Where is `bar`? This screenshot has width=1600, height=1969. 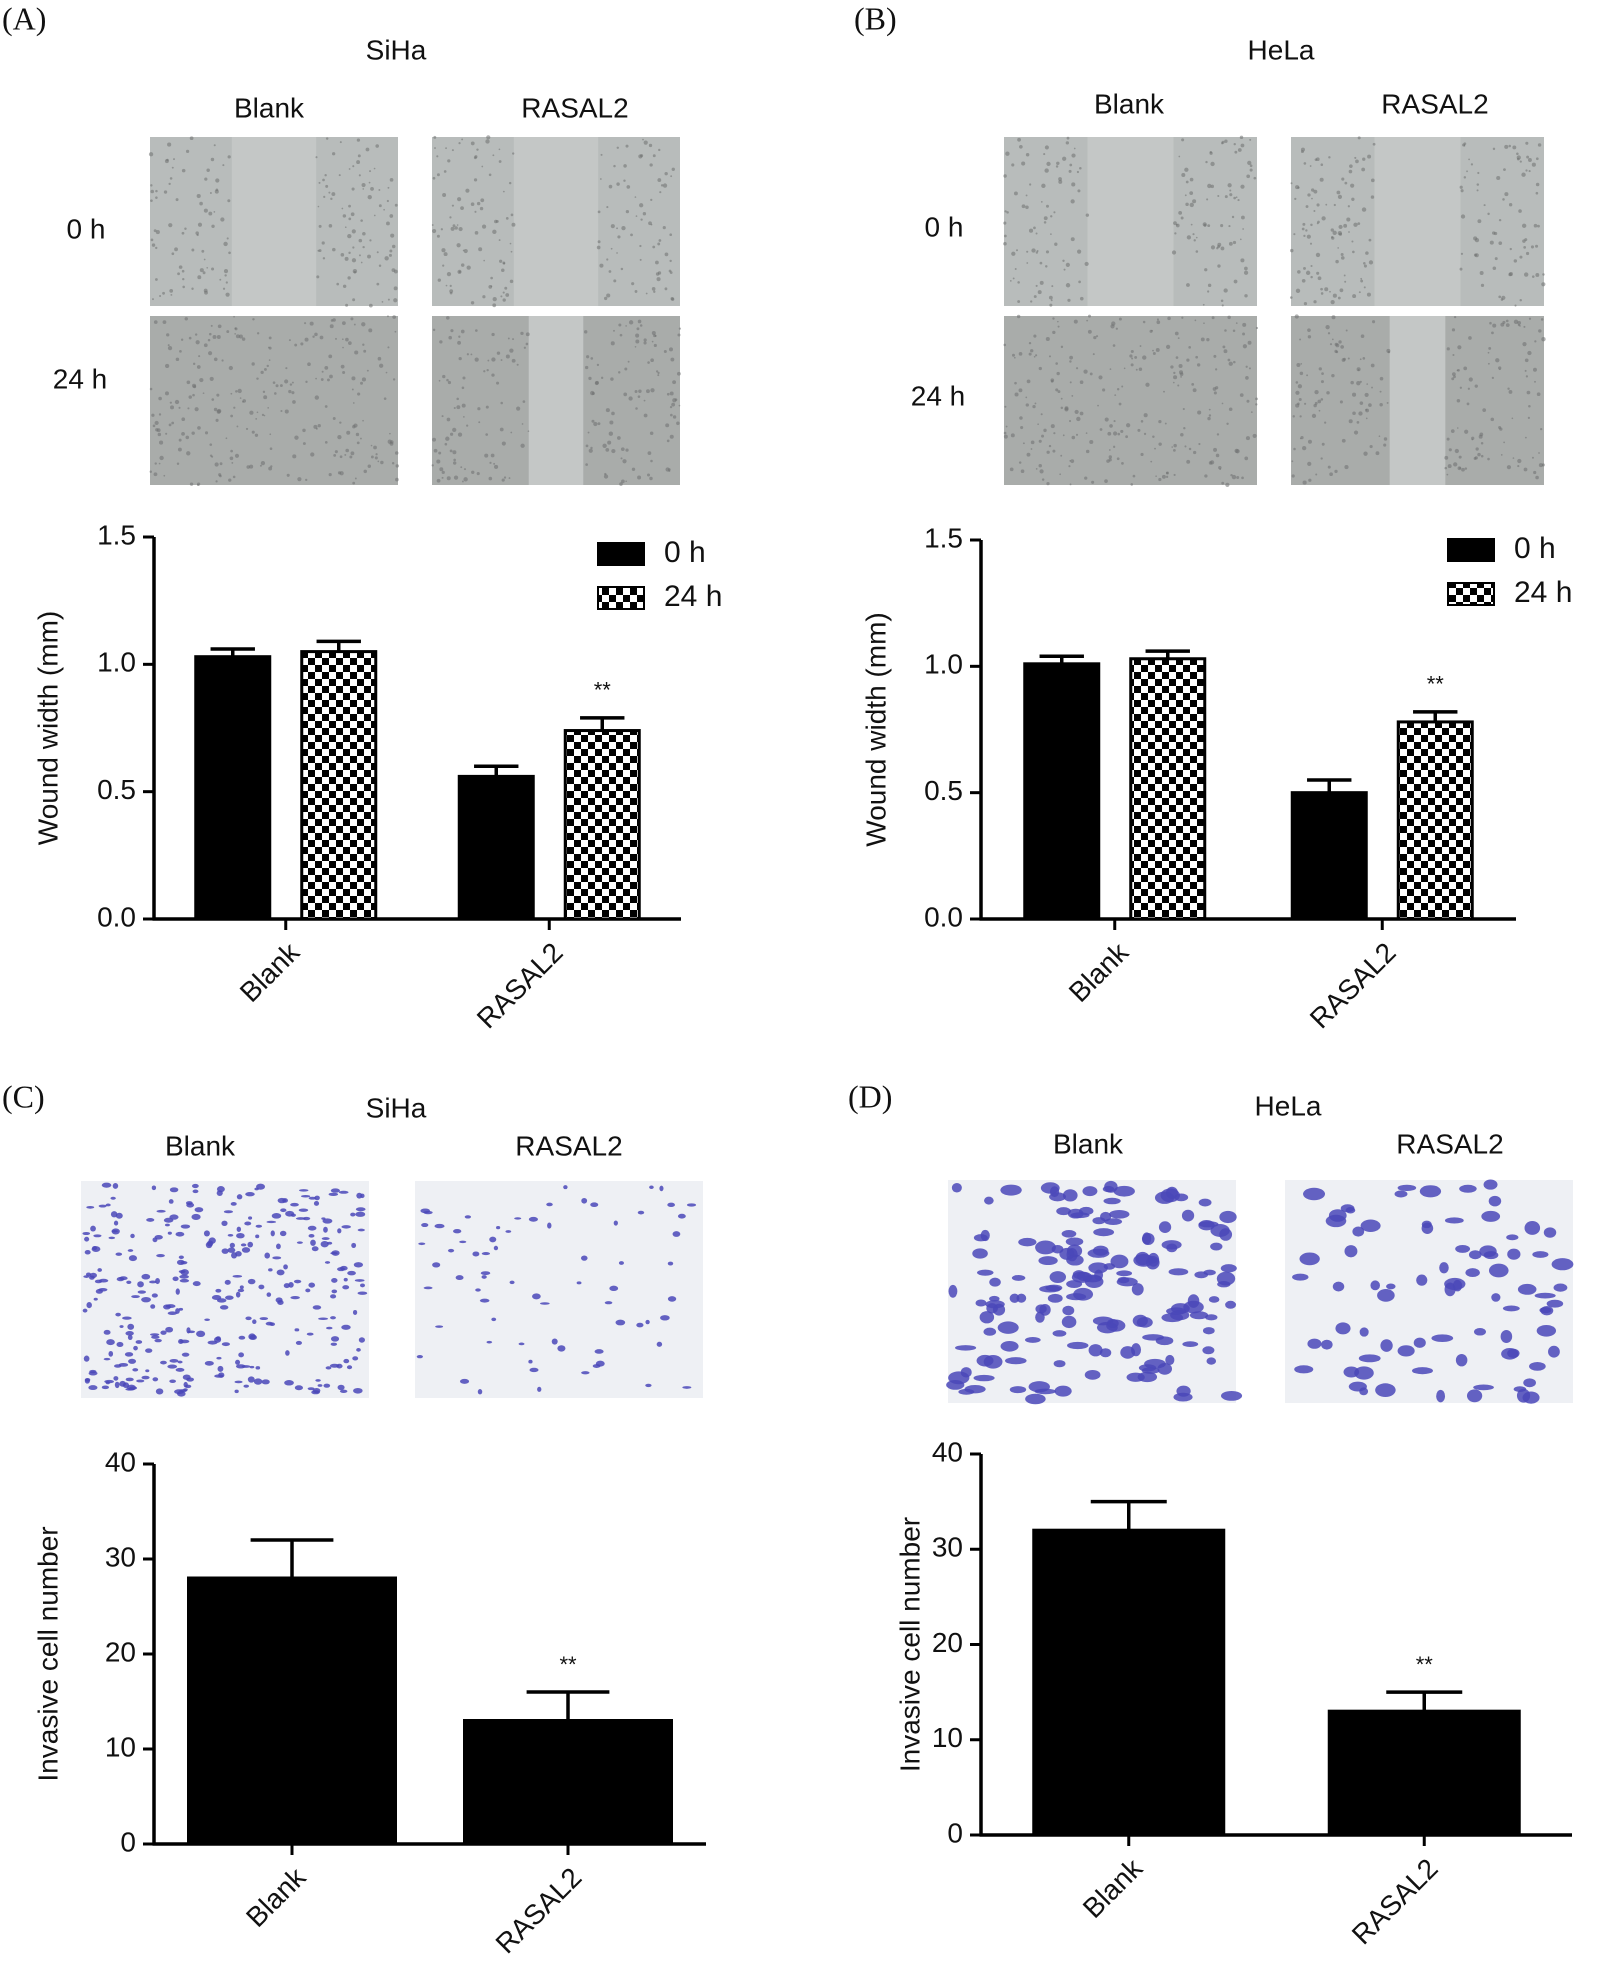 bar is located at coordinates (1129, 1682).